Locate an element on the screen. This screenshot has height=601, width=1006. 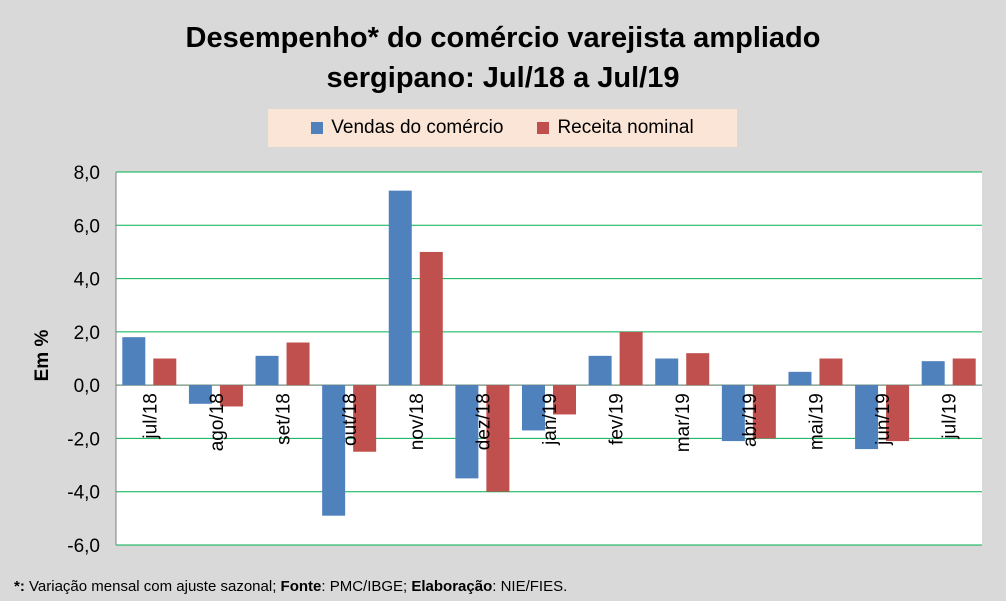
y-tick-label: 8,0 is located at coordinates (87, 173).